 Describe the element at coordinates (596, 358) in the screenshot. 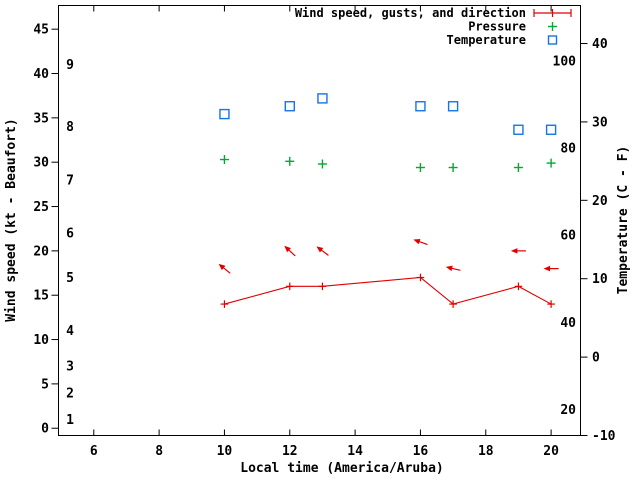

I see `c-tick-label: 0` at that location.